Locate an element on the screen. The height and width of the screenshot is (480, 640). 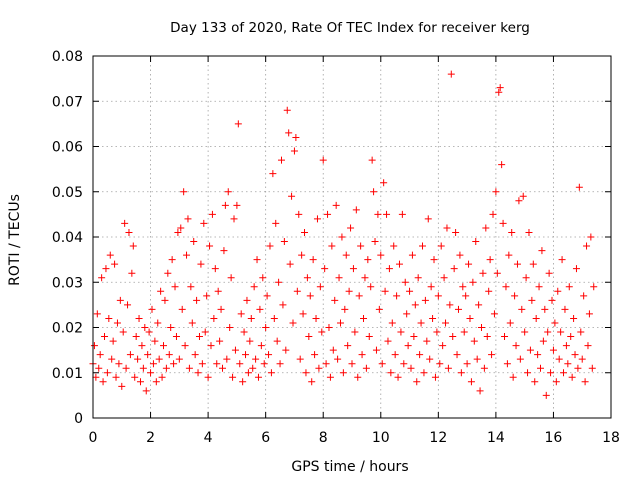
x-tick-label: 0 is located at coordinates (93, 438).